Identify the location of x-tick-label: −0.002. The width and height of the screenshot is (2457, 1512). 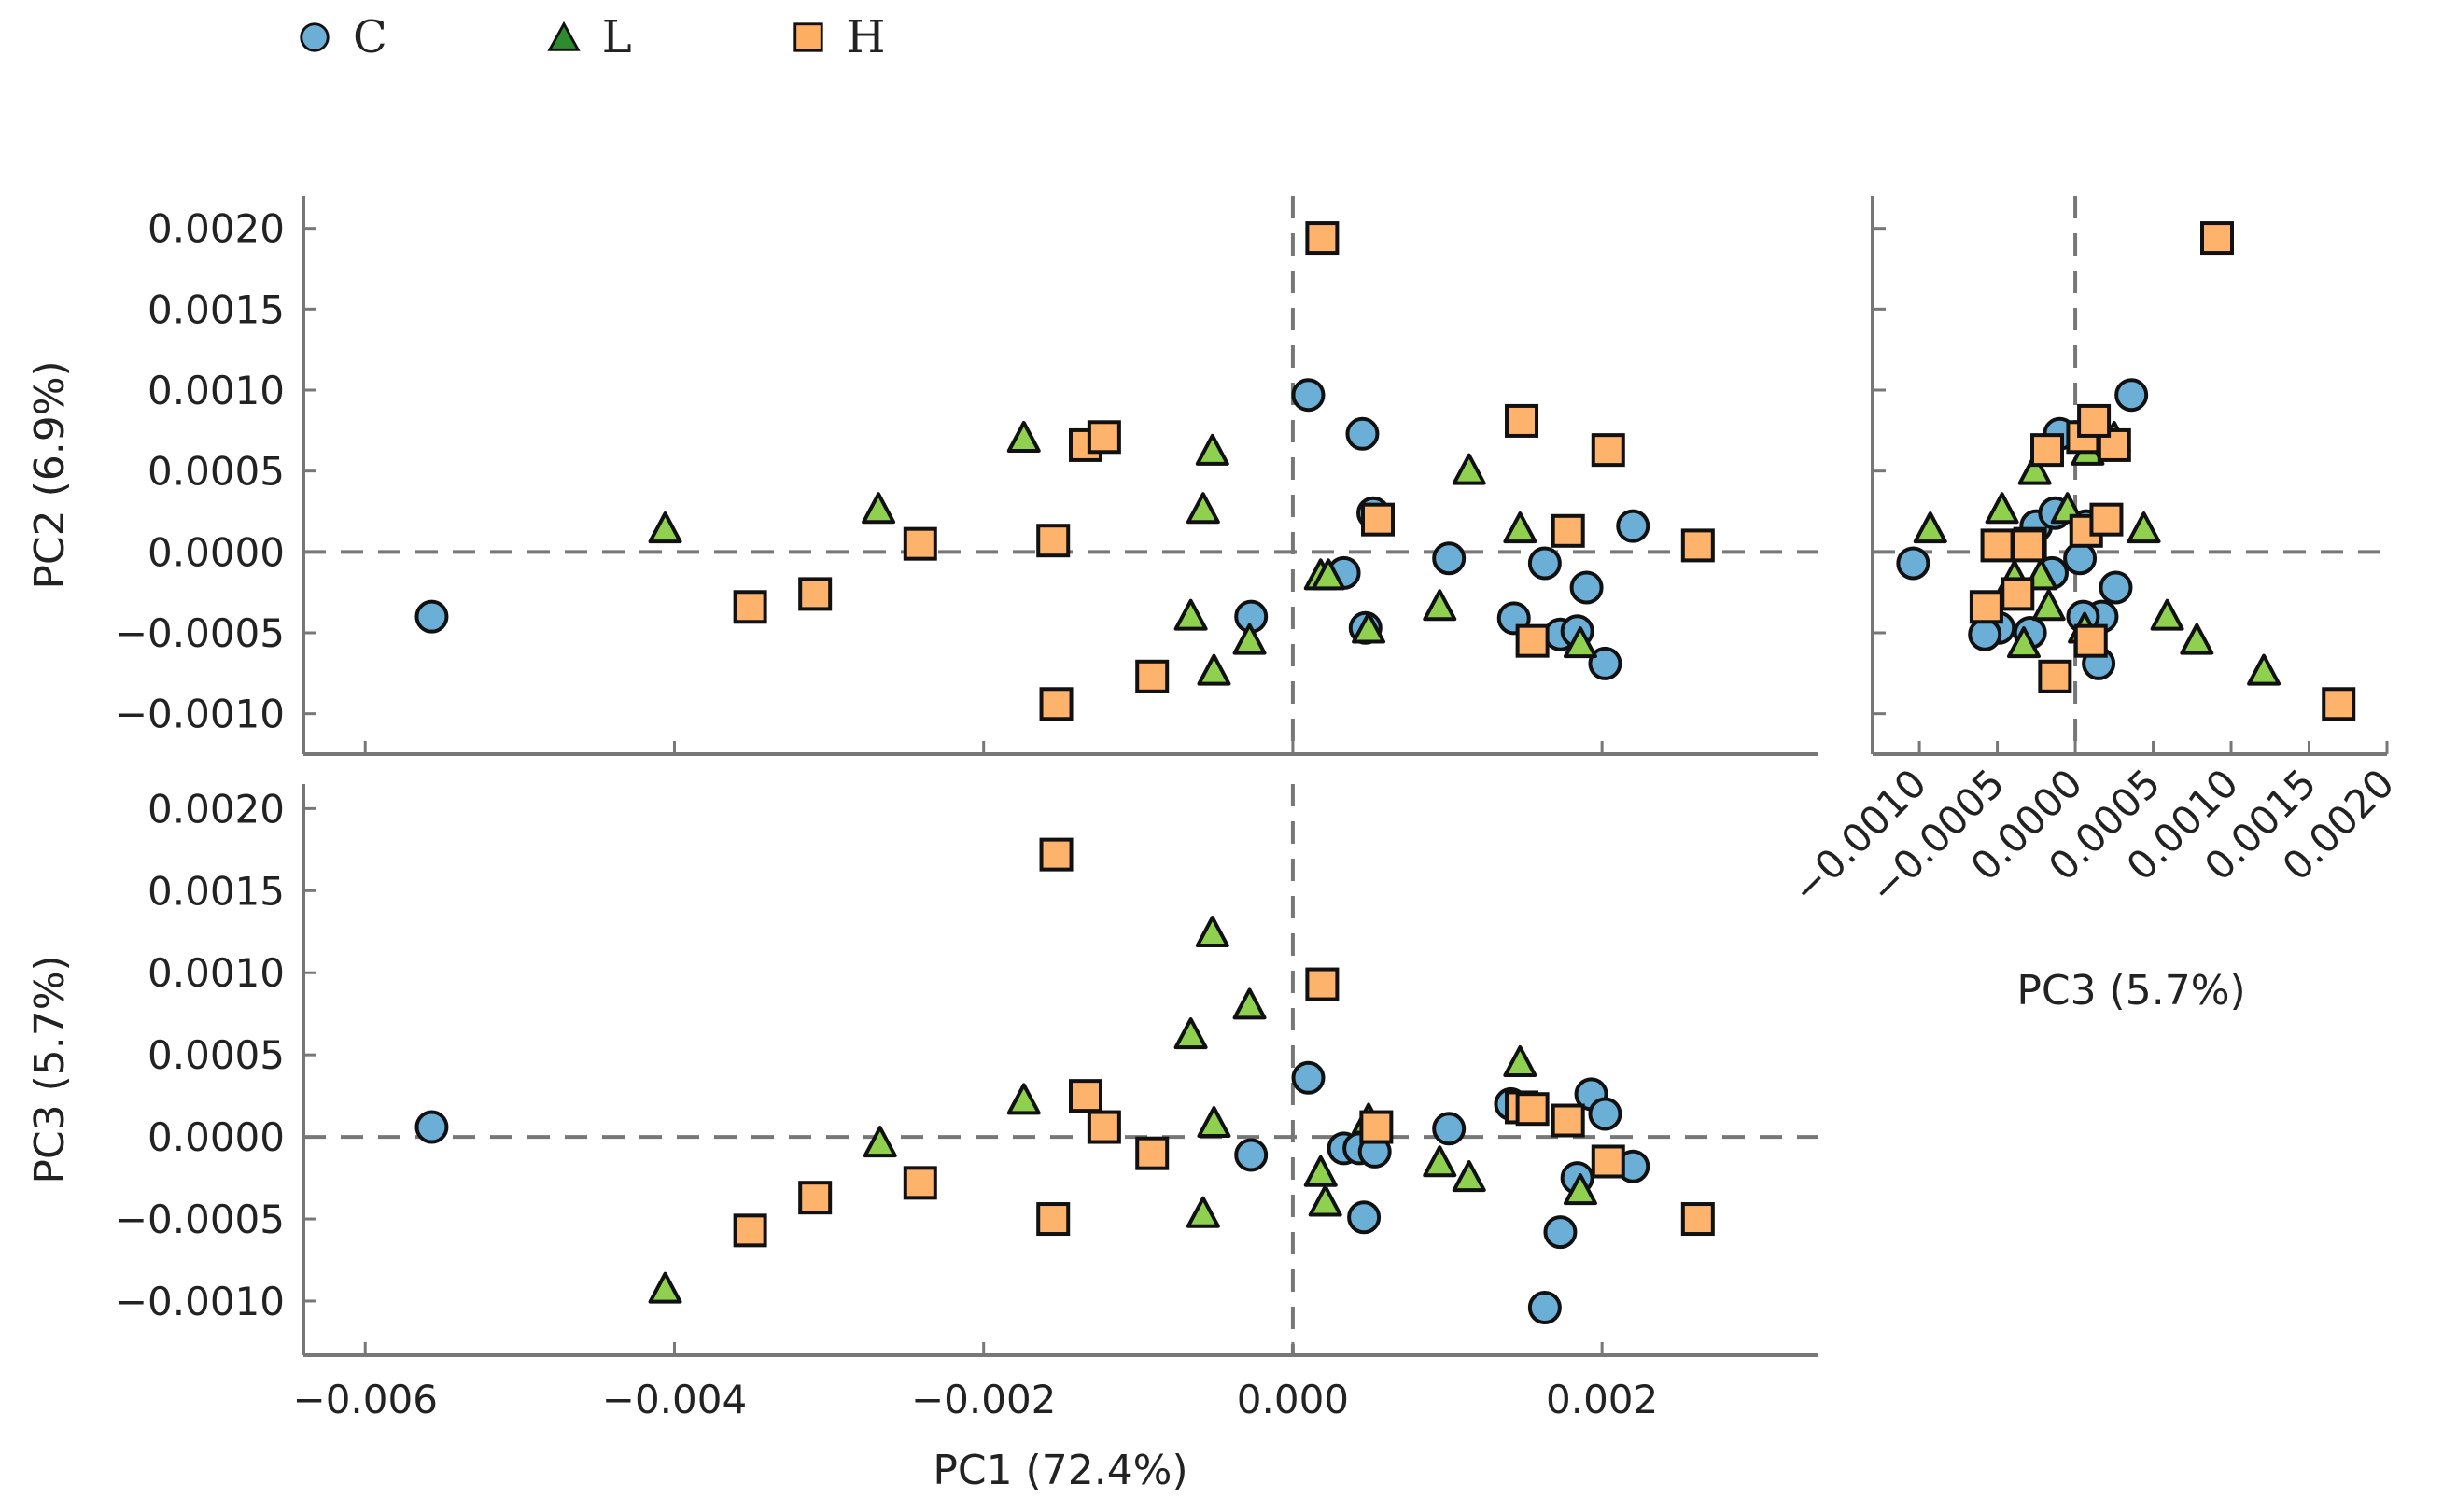
(983, 1399).